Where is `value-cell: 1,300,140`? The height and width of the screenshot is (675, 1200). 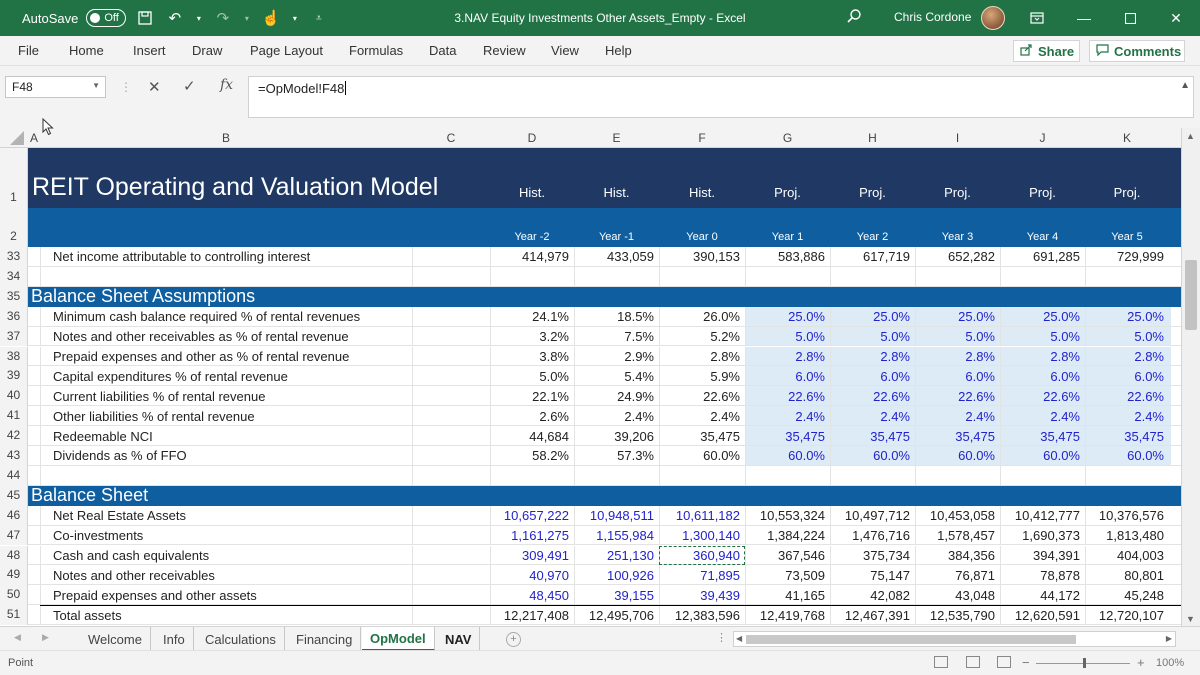 value-cell: 1,300,140 is located at coordinates (711, 536).